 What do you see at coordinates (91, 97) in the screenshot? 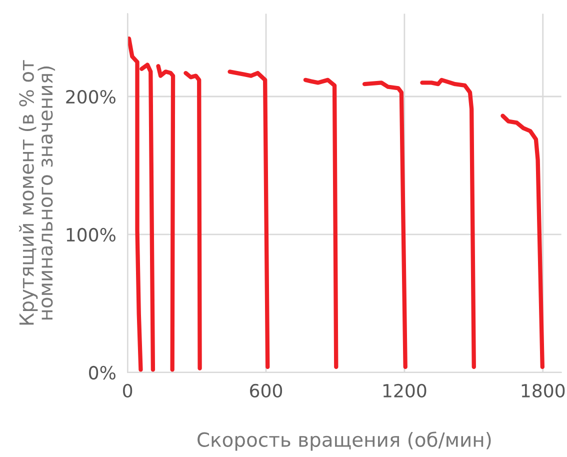
I see `y-tick-label: 200%` at bounding box center [91, 97].